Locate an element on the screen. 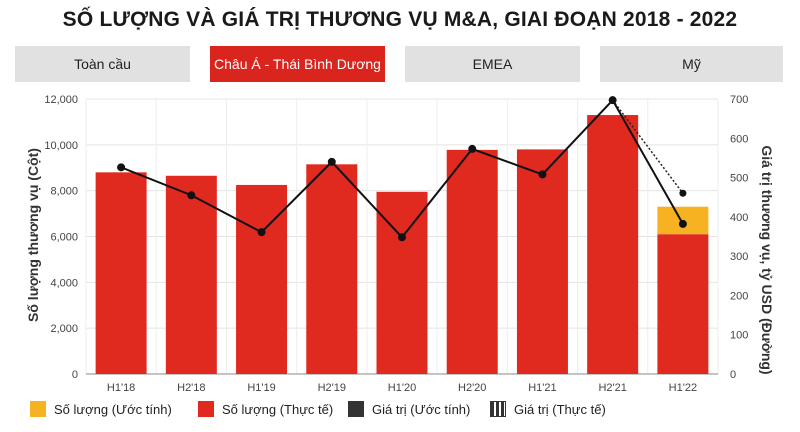  x-tick-label: H1'18 is located at coordinates (121, 388).